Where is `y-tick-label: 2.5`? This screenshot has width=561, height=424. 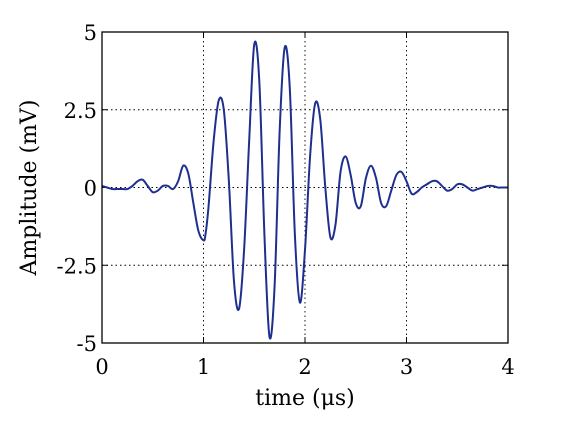
y-tick-label: 2.5 is located at coordinates (80, 111).